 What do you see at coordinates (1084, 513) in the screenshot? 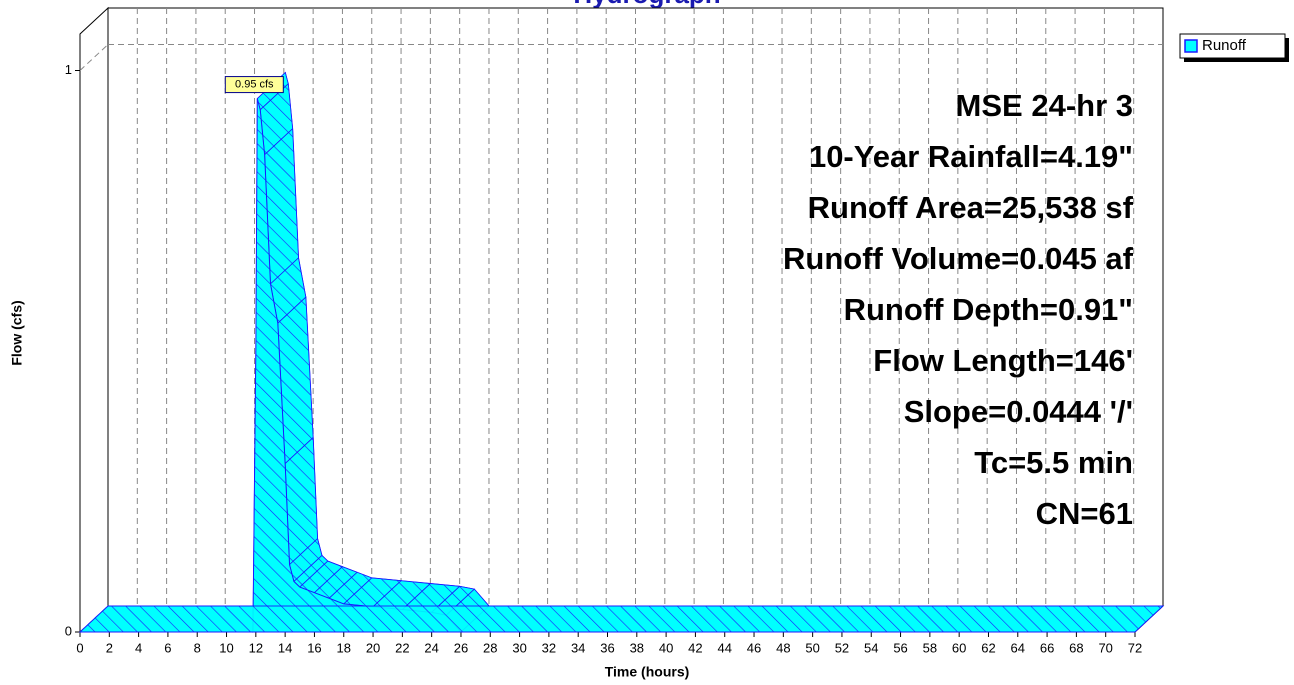
I see `annotation: CN=61` at bounding box center [1084, 513].